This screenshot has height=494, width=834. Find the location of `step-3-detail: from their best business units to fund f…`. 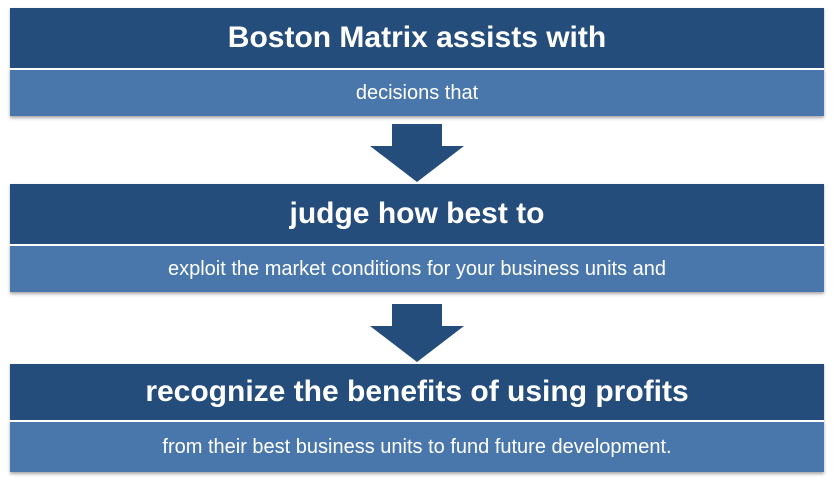

step-3-detail: from their best business units to fund f… is located at coordinates (417, 446).